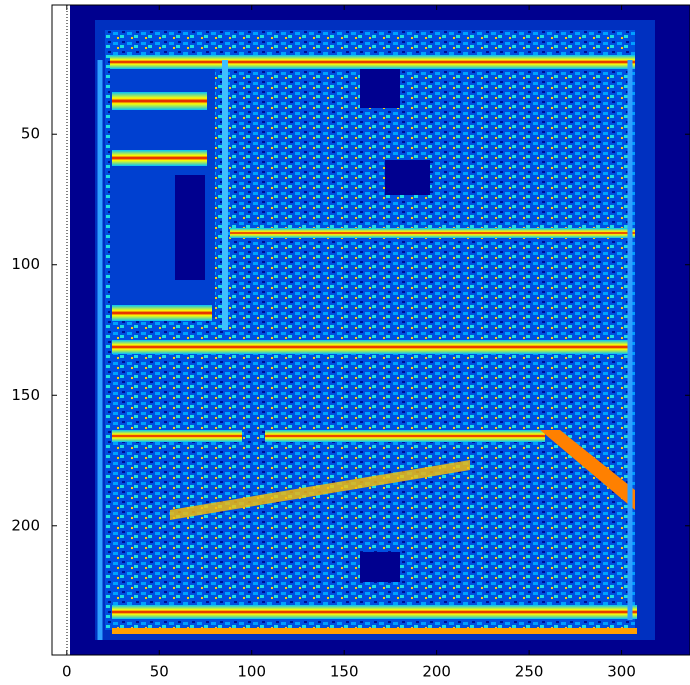  What do you see at coordinates (251, 672) in the screenshot?
I see `x-tick-label: 100` at bounding box center [251, 672].